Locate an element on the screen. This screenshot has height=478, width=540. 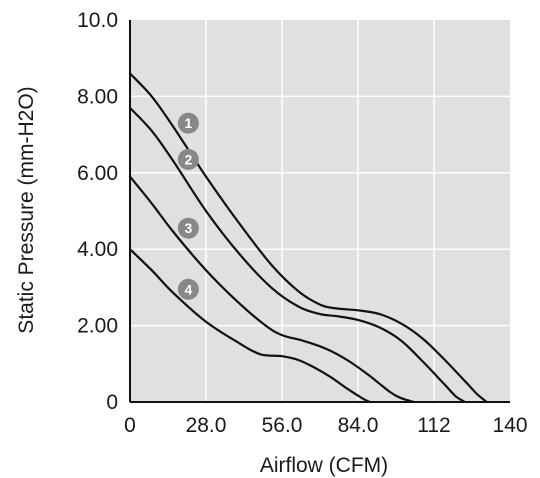
y-tick-label: 10.0 is located at coordinates (97, 20).